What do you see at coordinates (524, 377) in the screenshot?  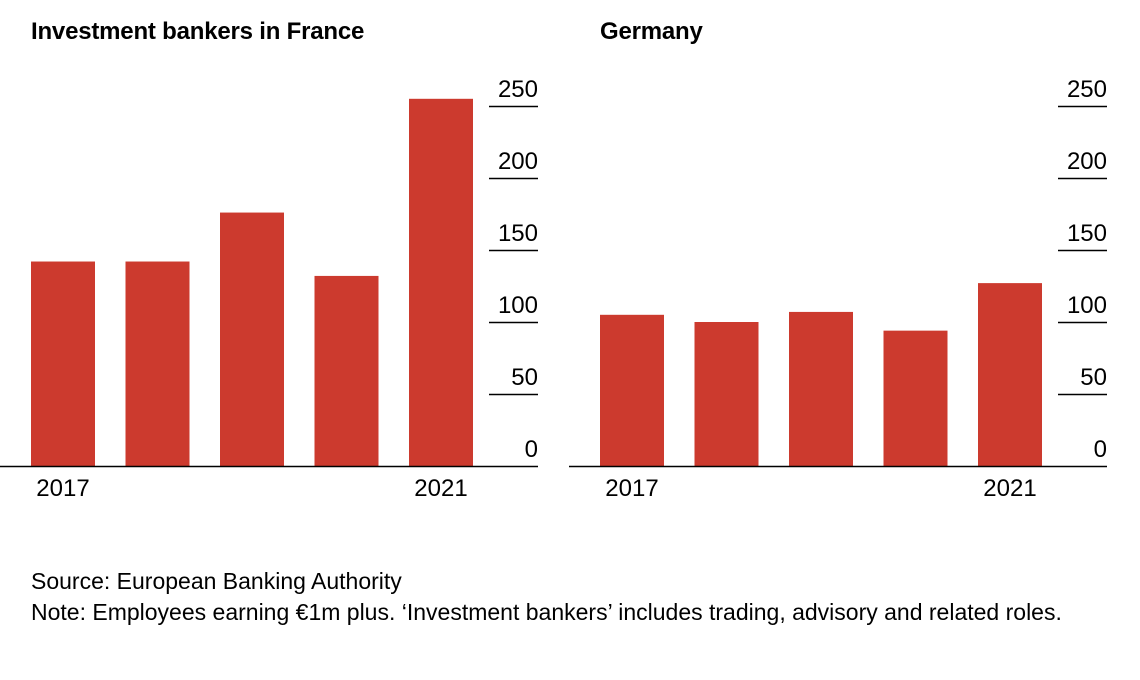 I see `y-tick-label-france-50: 50` at bounding box center [524, 377].